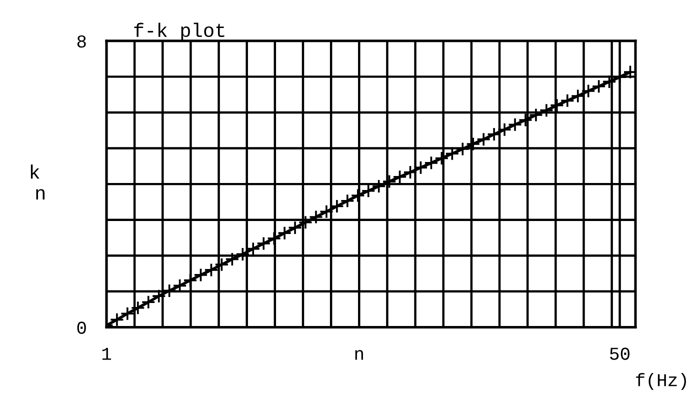 Image resolution: width=687 pixels, height=409 pixels. I want to click on y-axis-title: k n, so click(37, 182).